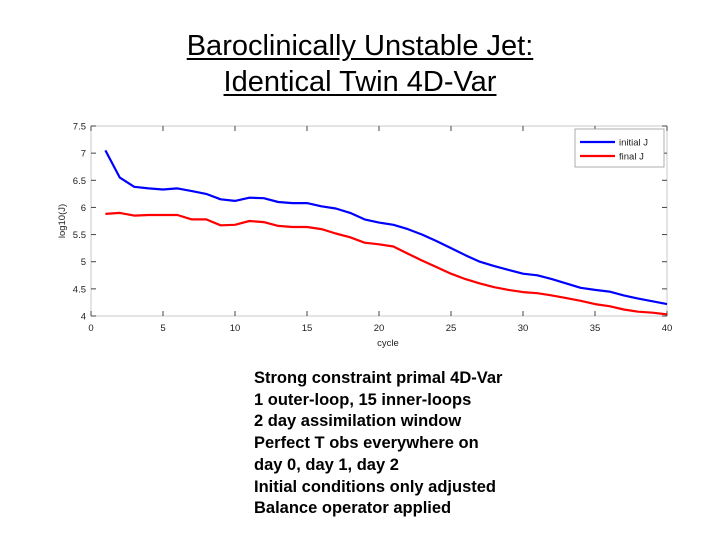 This screenshot has height=540, width=720. Describe the element at coordinates (595, 328) in the screenshot. I see `x-tick-label: 35` at that location.